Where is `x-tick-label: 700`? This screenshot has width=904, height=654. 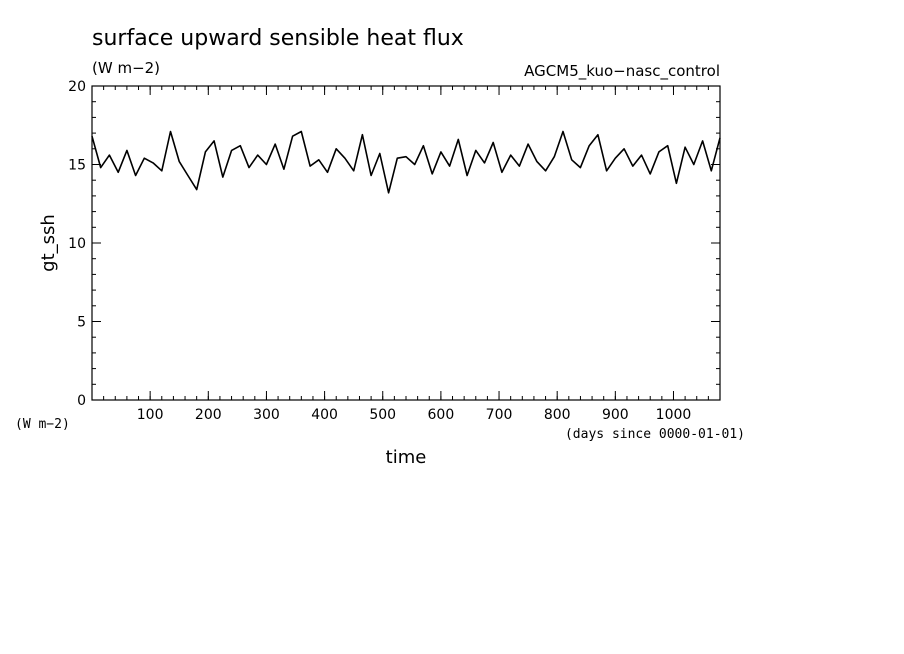
x-tick-label: 700 is located at coordinates (499, 415).